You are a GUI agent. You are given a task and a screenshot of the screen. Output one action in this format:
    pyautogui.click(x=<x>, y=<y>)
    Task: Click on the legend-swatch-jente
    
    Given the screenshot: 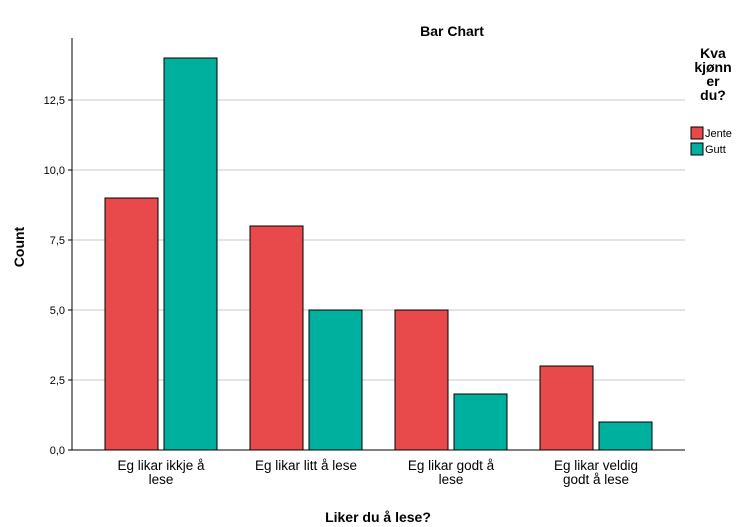 What is the action you would take?
    pyautogui.click(x=697, y=133)
    